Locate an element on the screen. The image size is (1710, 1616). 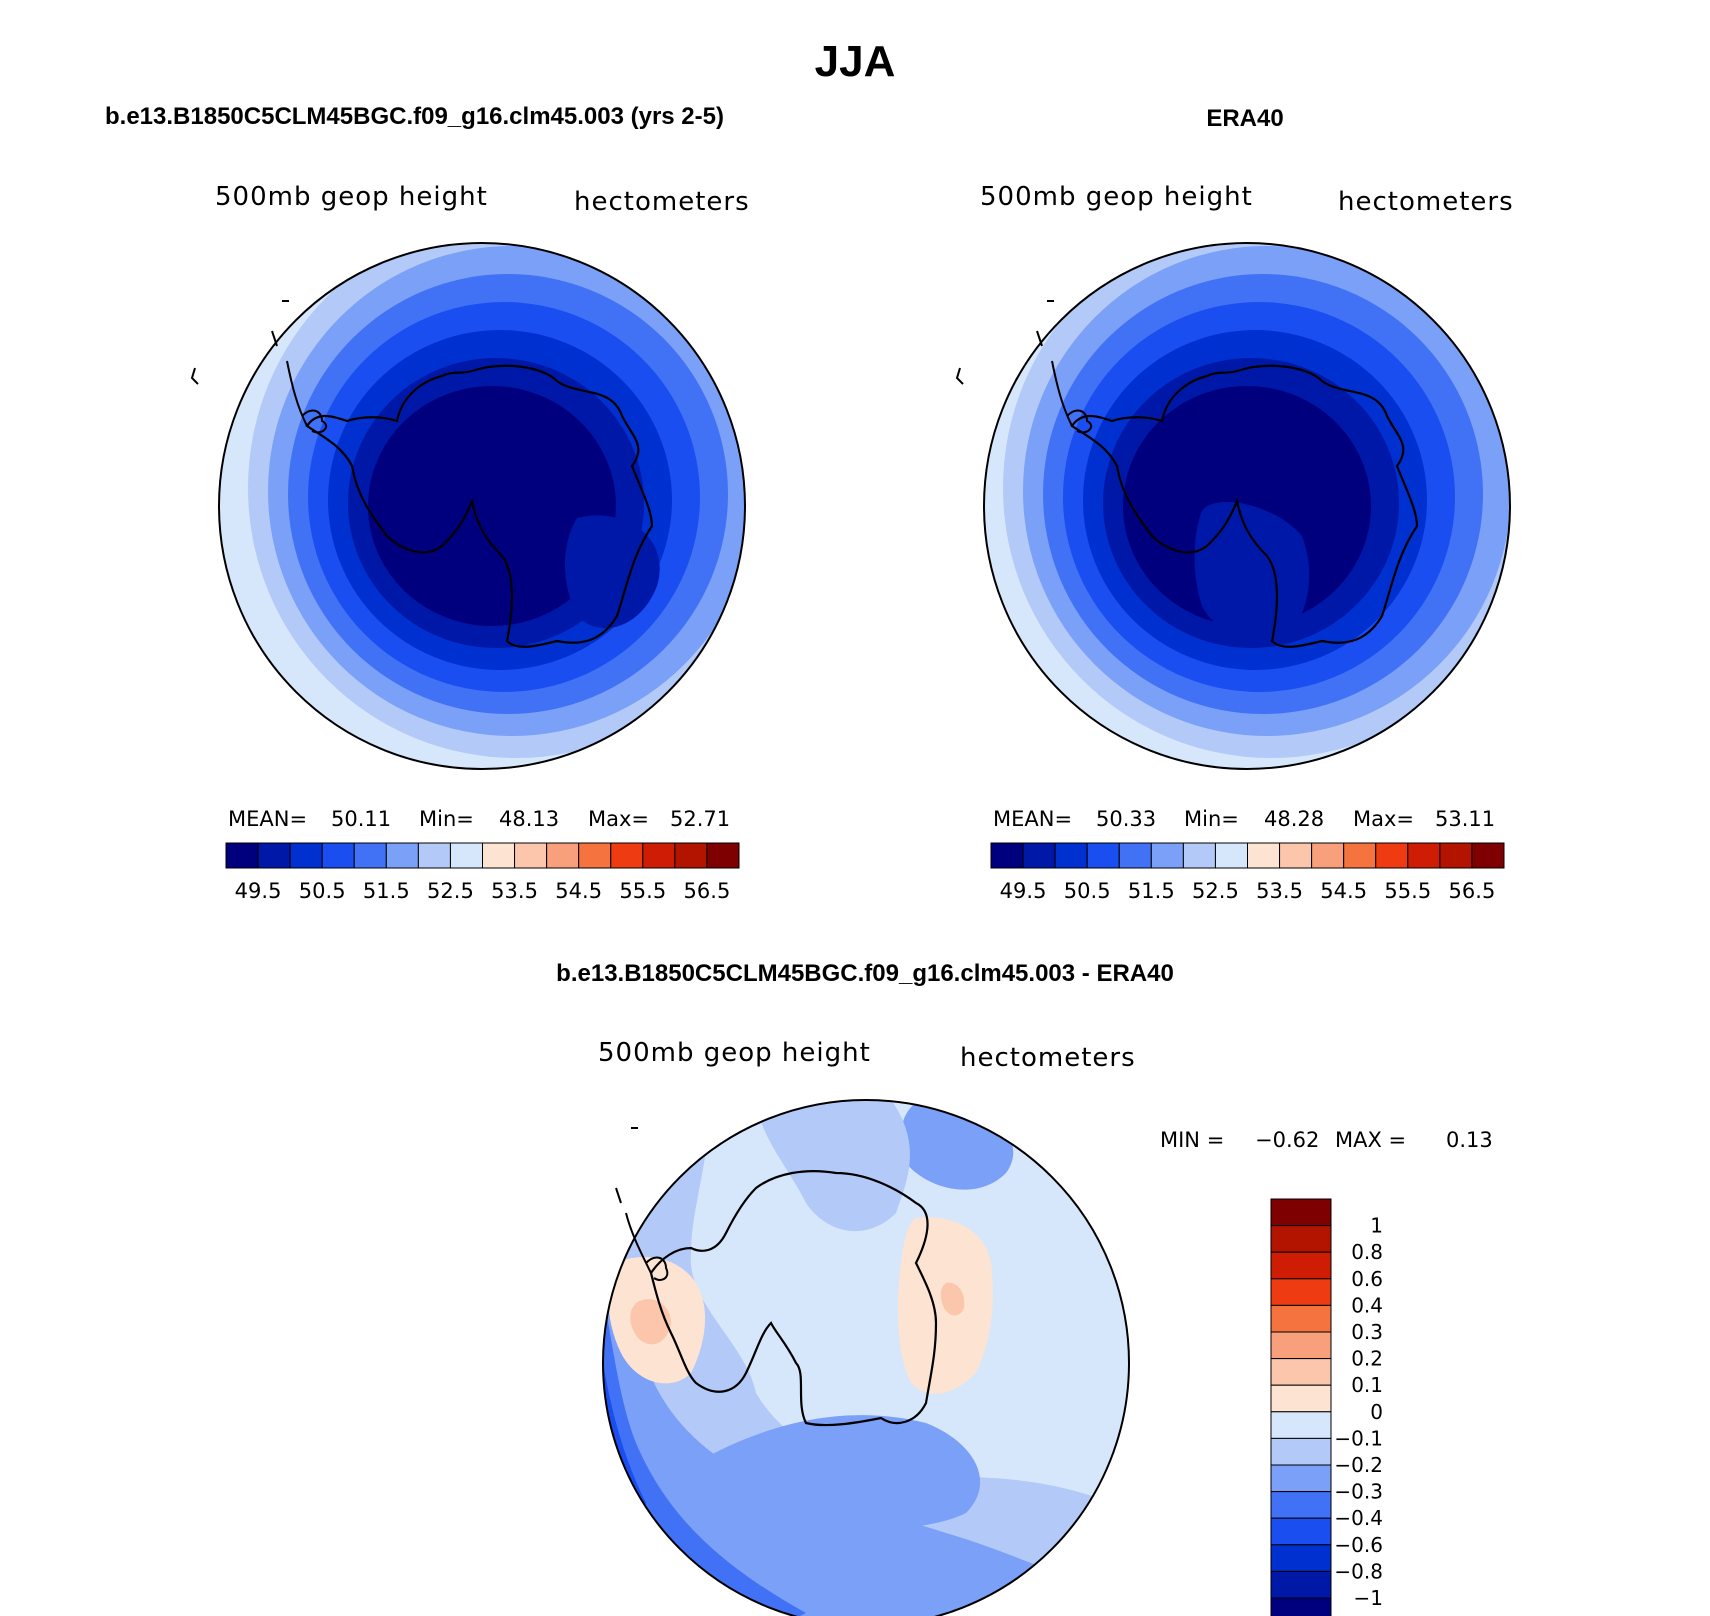
panel-era40-colorbar: 49.5 50.5 51.5 52.5 53.5 54.5 55.5 56.5 is located at coordinates (1247, 872).